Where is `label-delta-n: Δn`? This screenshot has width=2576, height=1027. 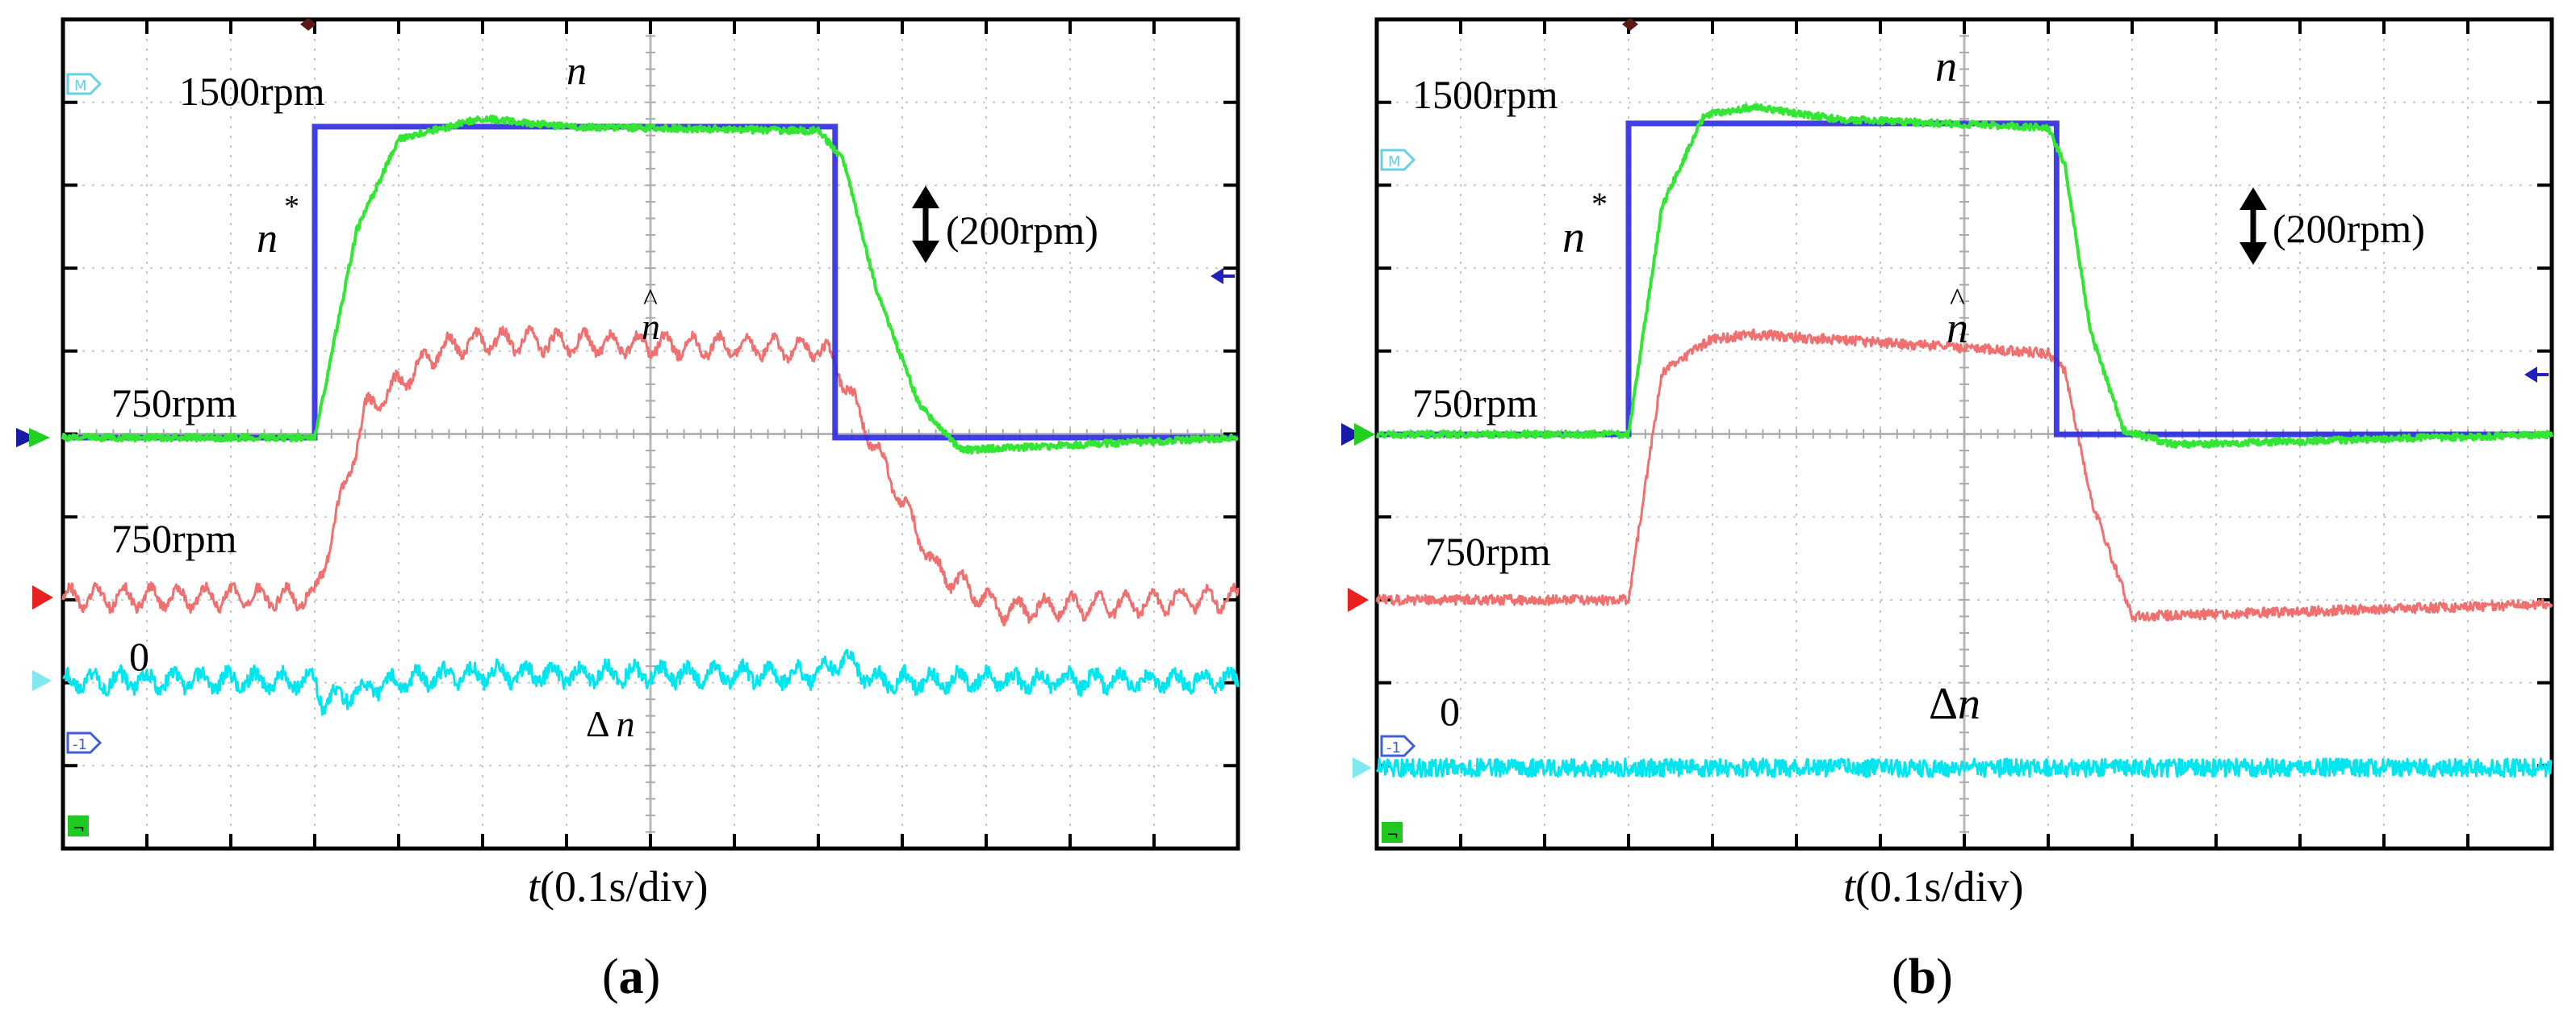 label-delta-n: Δn is located at coordinates (1954, 704).